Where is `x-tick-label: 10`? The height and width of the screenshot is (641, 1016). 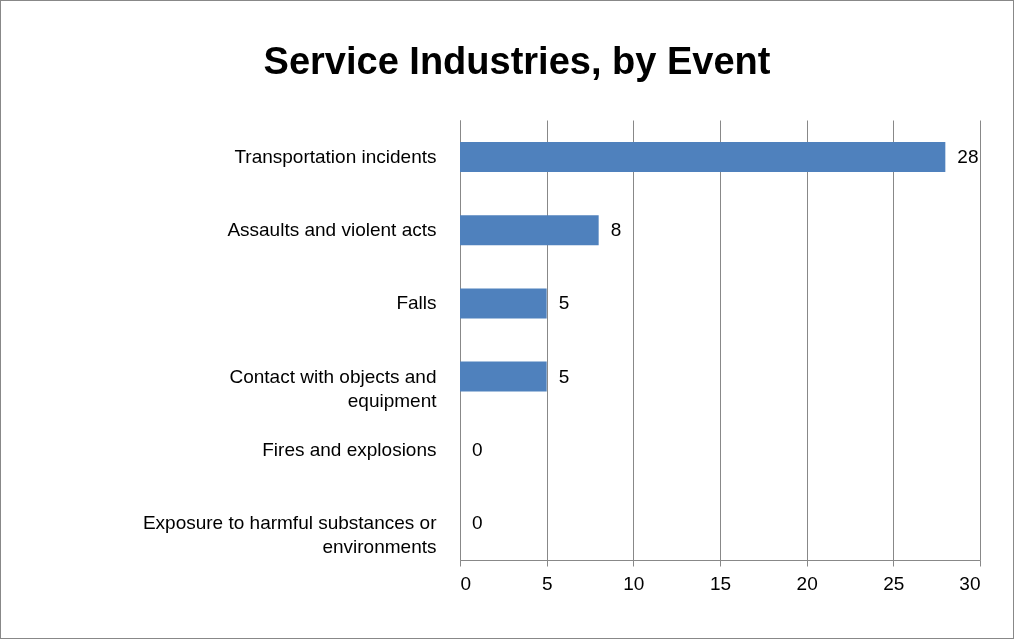 x-tick-label: 10 is located at coordinates (634, 583).